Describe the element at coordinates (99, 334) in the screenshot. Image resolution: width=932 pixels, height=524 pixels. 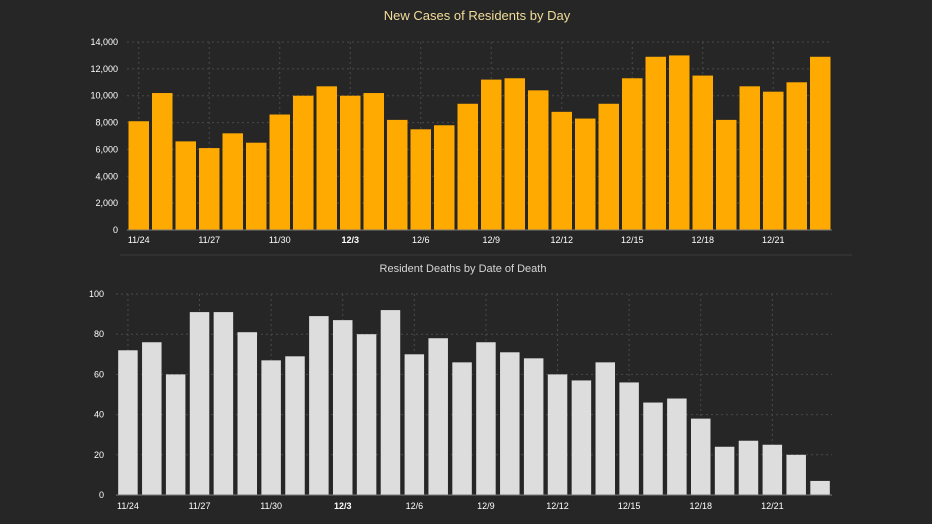
I see `y-tick-label: 80` at that location.